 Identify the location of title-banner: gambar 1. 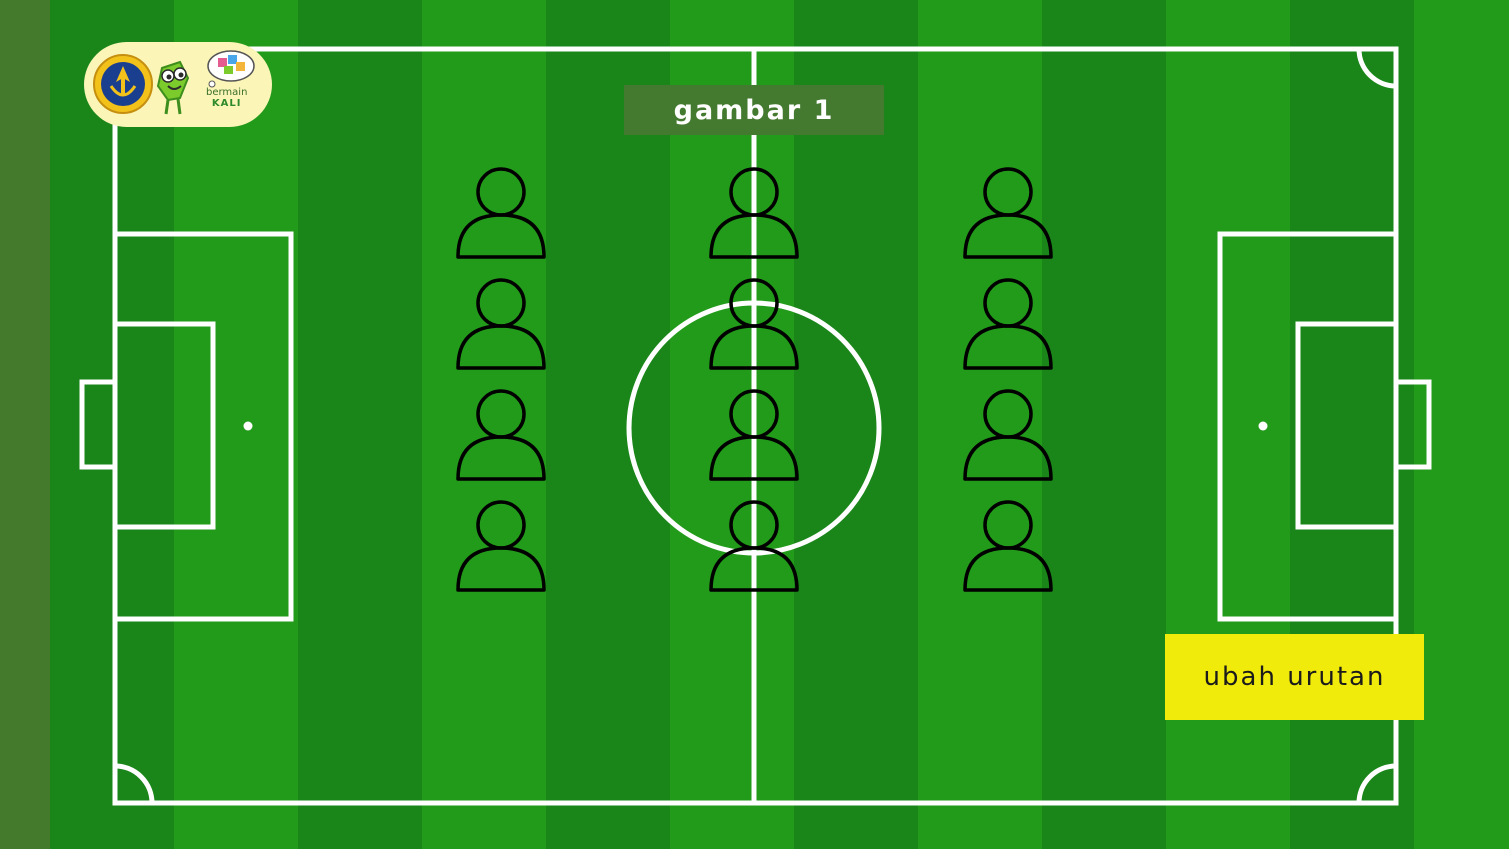
(754, 110).